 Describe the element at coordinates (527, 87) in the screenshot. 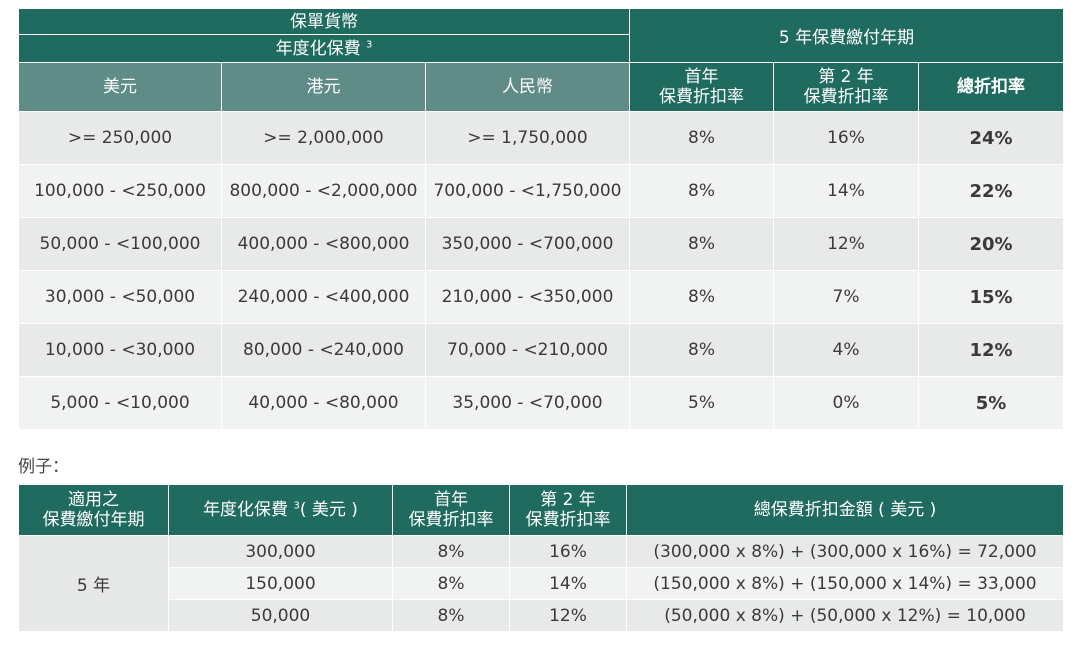

I see `col-header-rmb: 人民幣` at that location.